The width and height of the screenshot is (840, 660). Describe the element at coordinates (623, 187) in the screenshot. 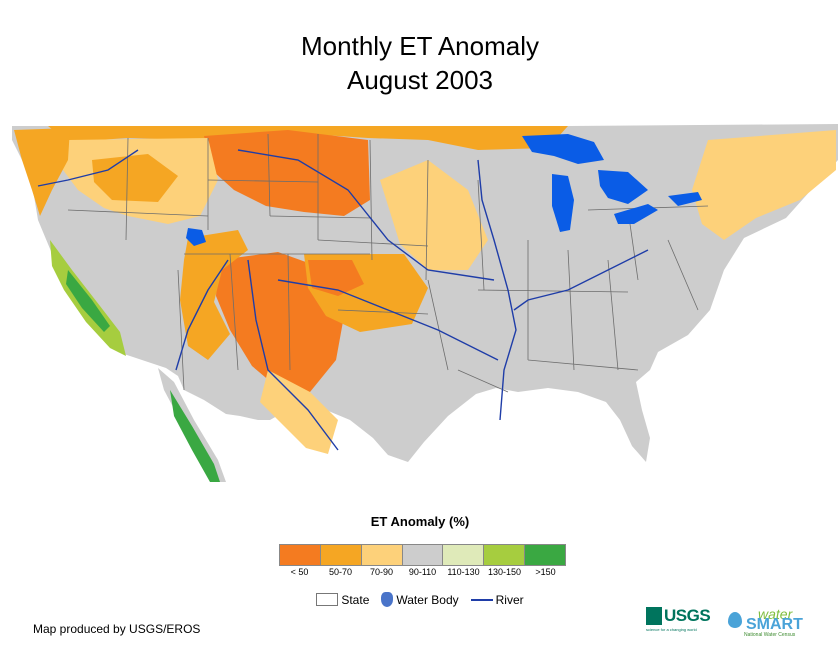

I see `lake-huron` at that location.